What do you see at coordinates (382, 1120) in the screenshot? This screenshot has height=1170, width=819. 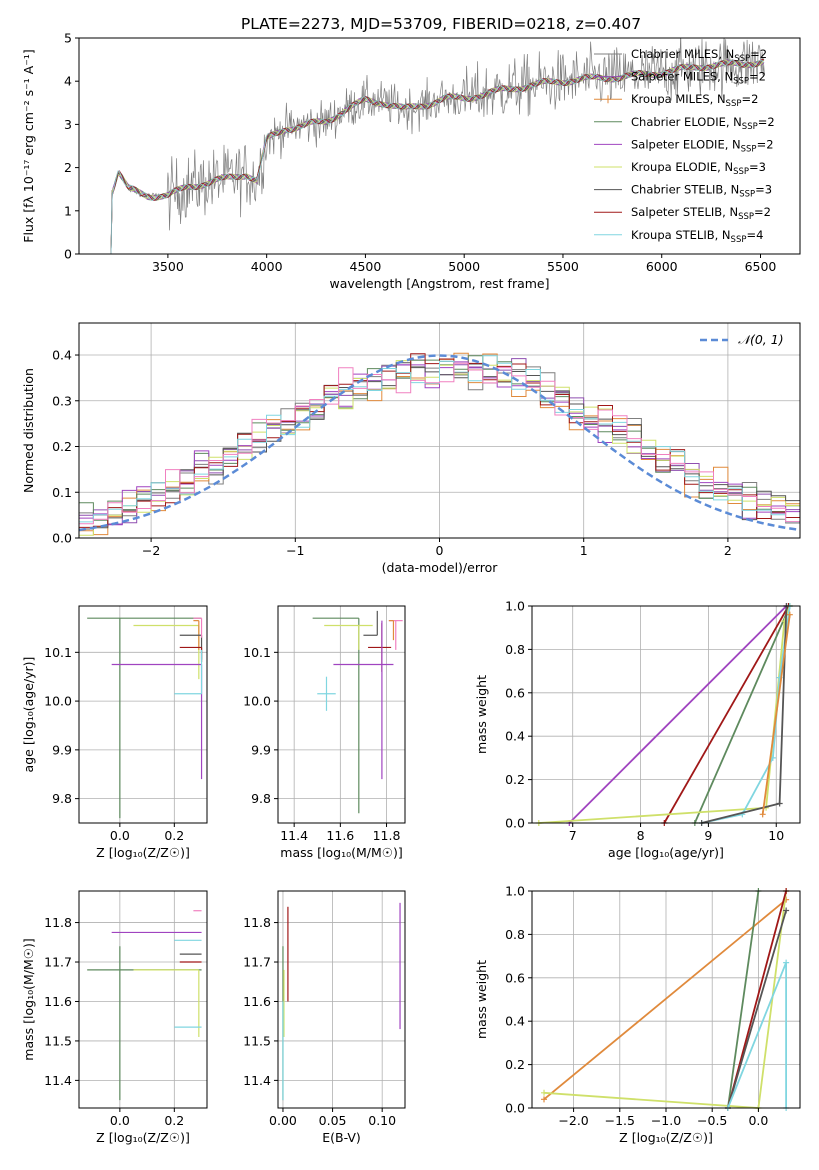 I see `x-tick-label: 0.10` at bounding box center [382, 1120].